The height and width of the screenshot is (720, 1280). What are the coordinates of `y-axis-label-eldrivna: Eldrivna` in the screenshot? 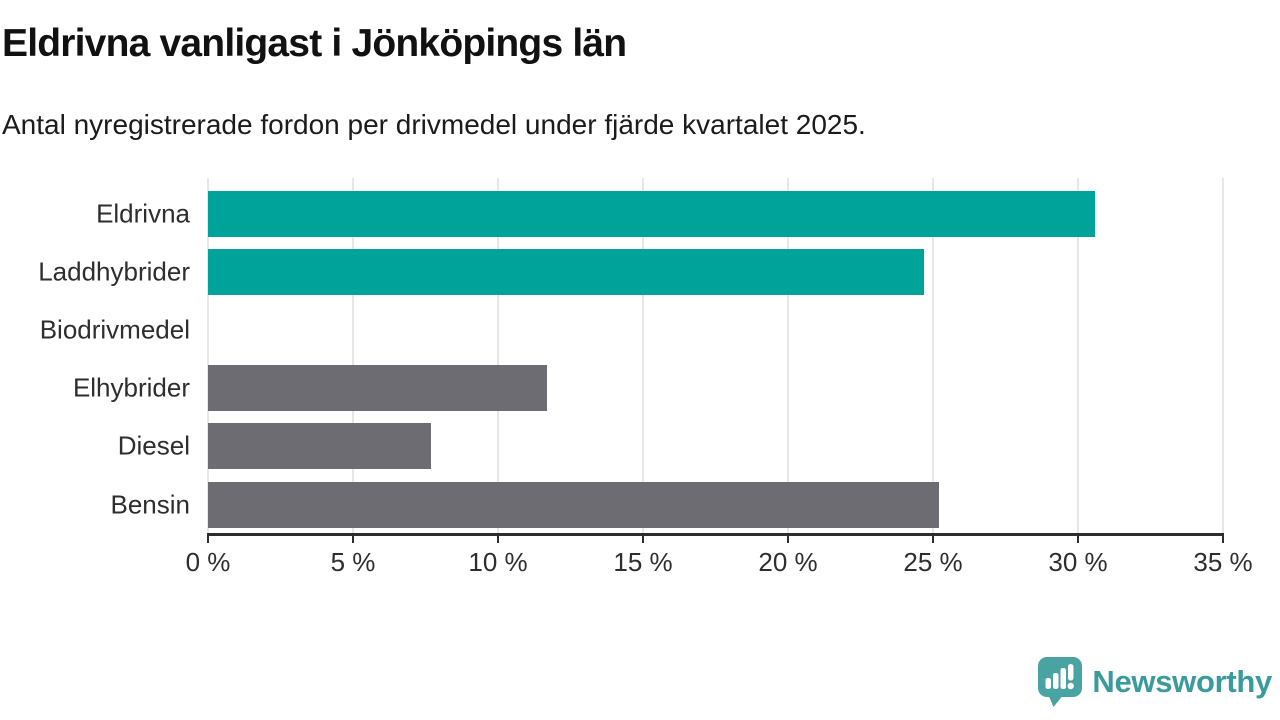 It's located at (143, 213).